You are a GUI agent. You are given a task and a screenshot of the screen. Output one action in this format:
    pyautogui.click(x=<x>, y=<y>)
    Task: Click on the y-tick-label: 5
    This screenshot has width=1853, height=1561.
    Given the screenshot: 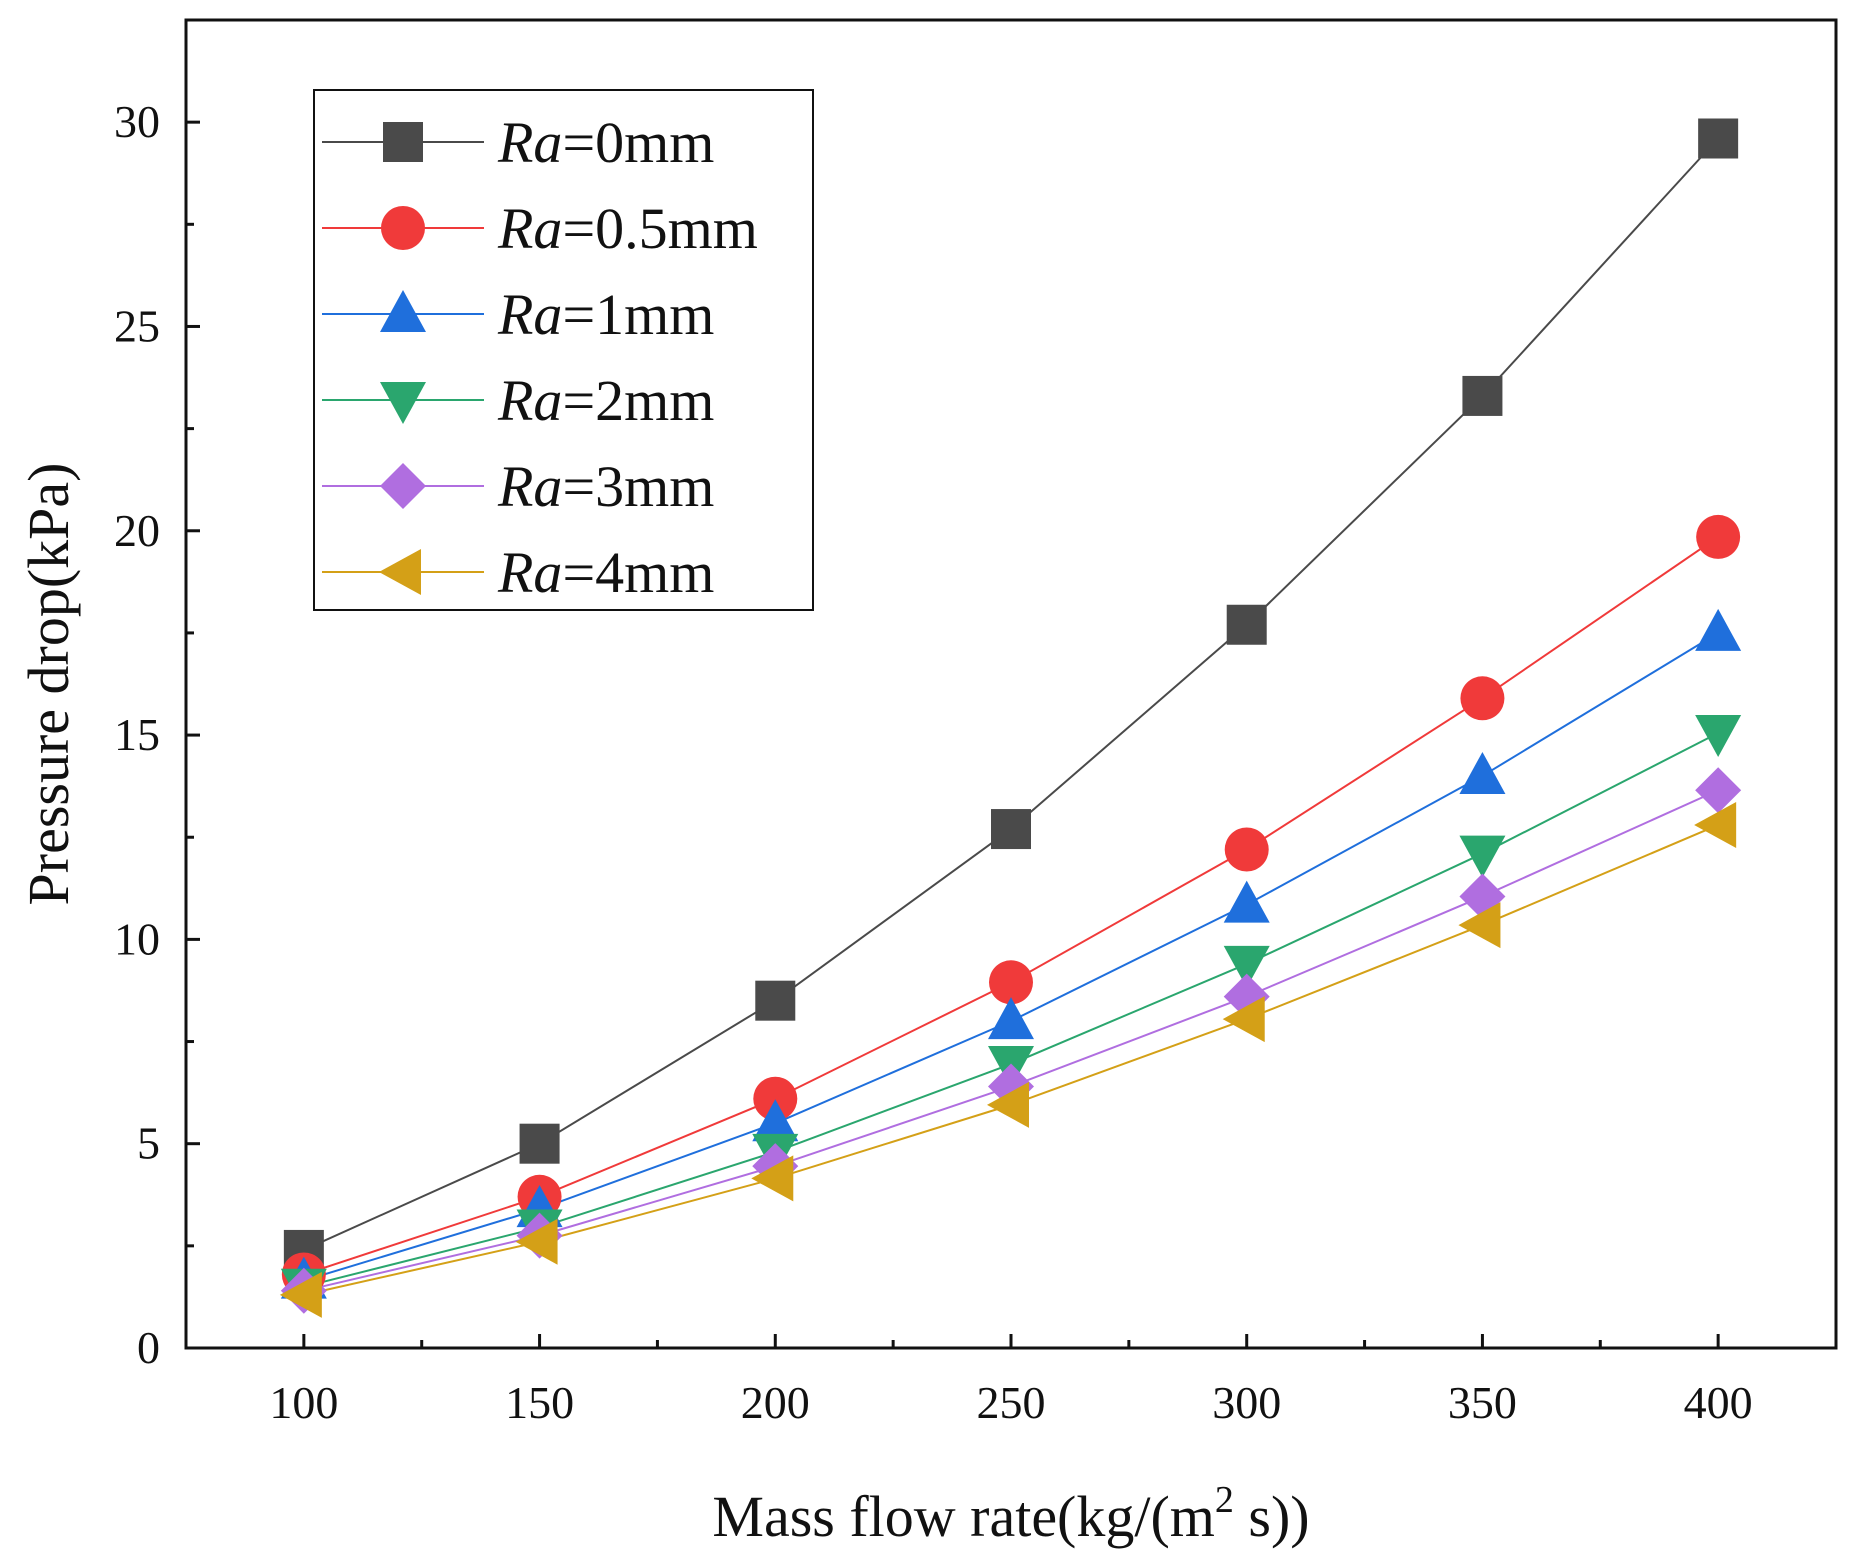 What is the action you would take?
    pyautogui.click(x=148, y=1143)
    